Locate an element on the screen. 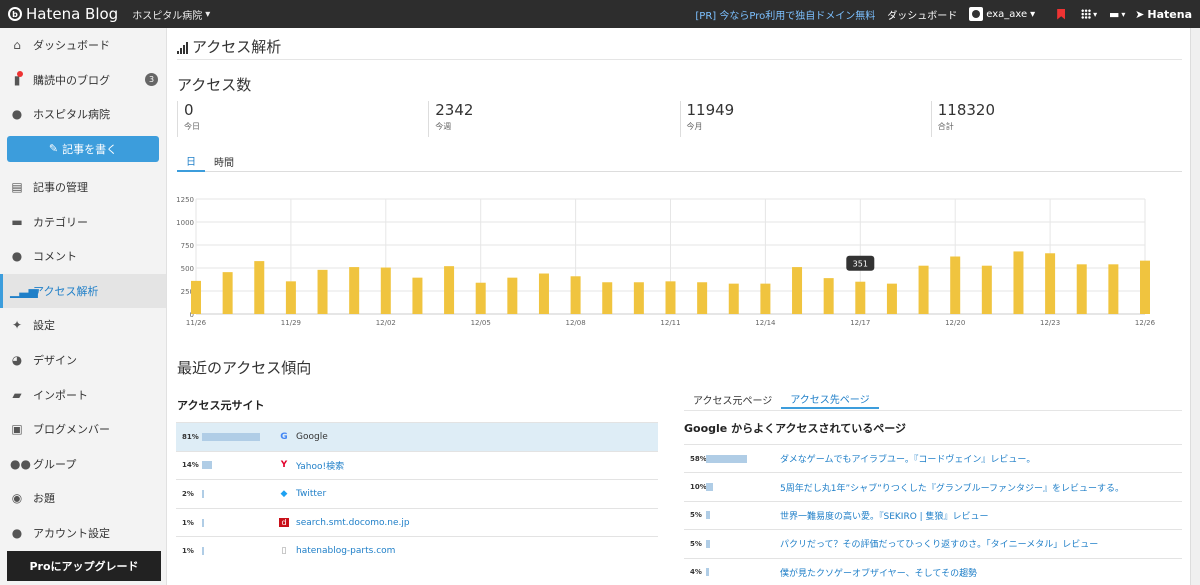 The image size is (1200, 585). table-row: 1% ▯ hatenablog-parts.com is located at coordinates (417, 550).